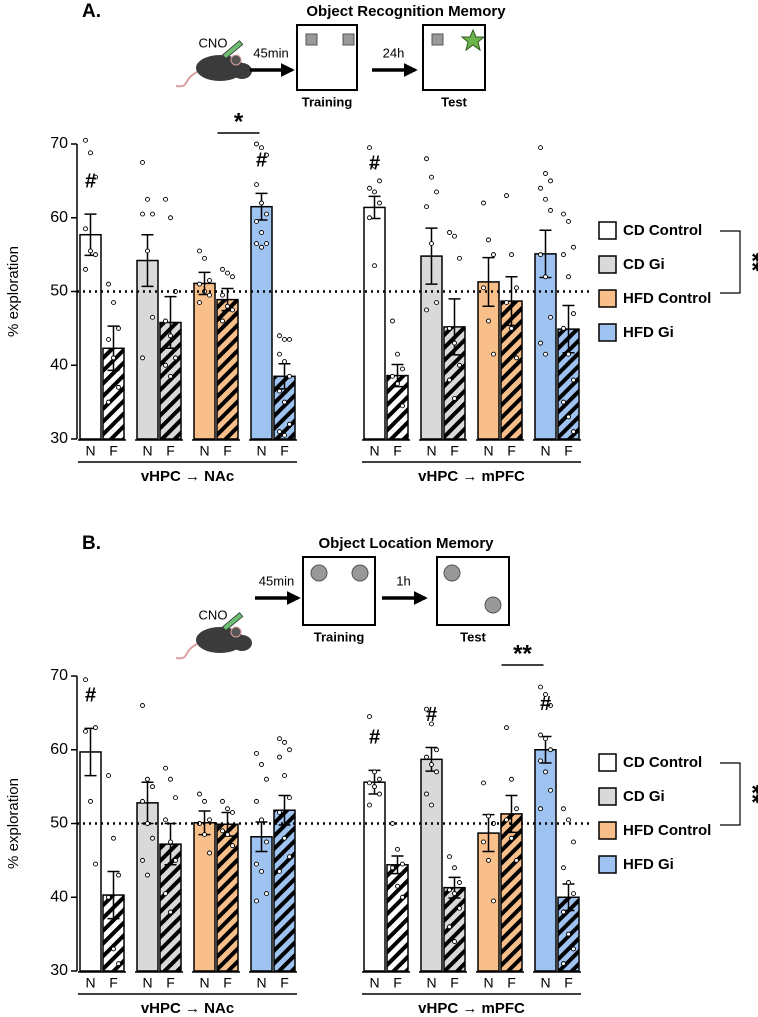  Describe the element at coordinates (522, 653) in the screenshot. I see `comparison-label: **` at that location.